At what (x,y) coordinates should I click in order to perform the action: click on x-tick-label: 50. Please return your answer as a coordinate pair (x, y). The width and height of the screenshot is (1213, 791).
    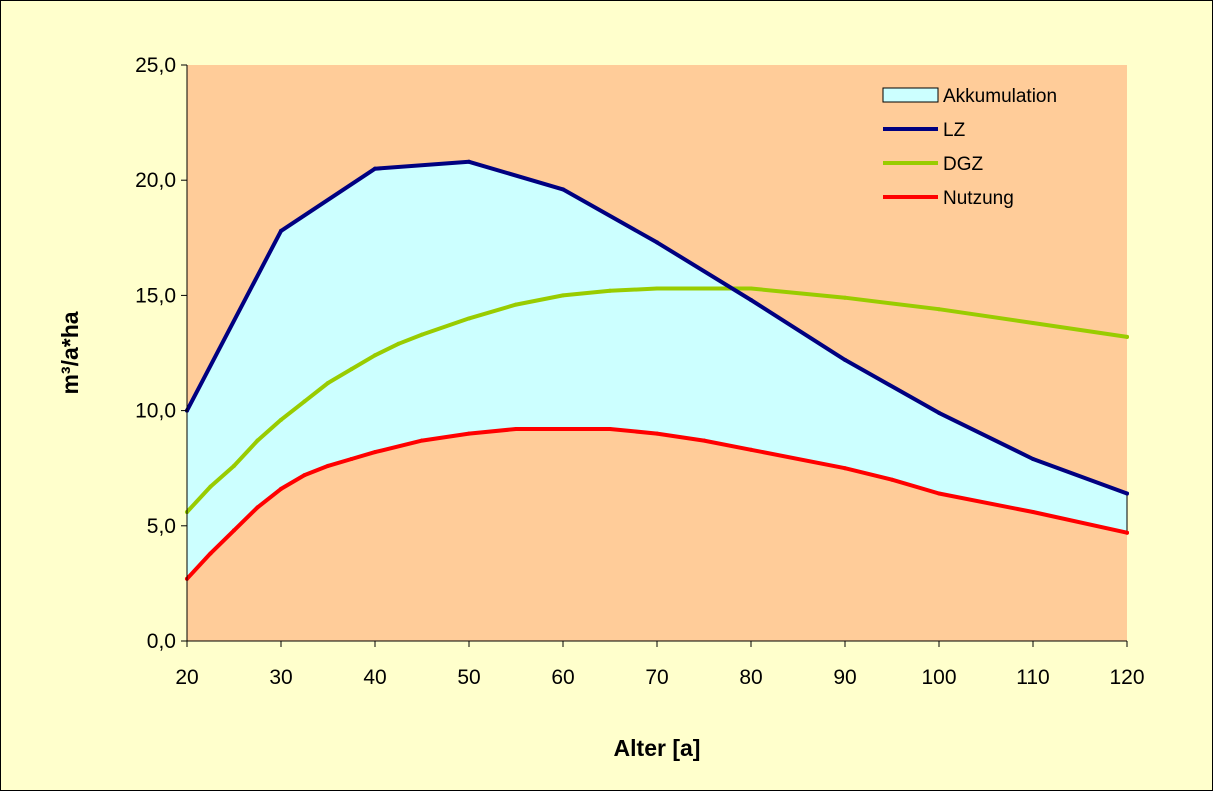
    Looking at the image, I should click on (468, 677).